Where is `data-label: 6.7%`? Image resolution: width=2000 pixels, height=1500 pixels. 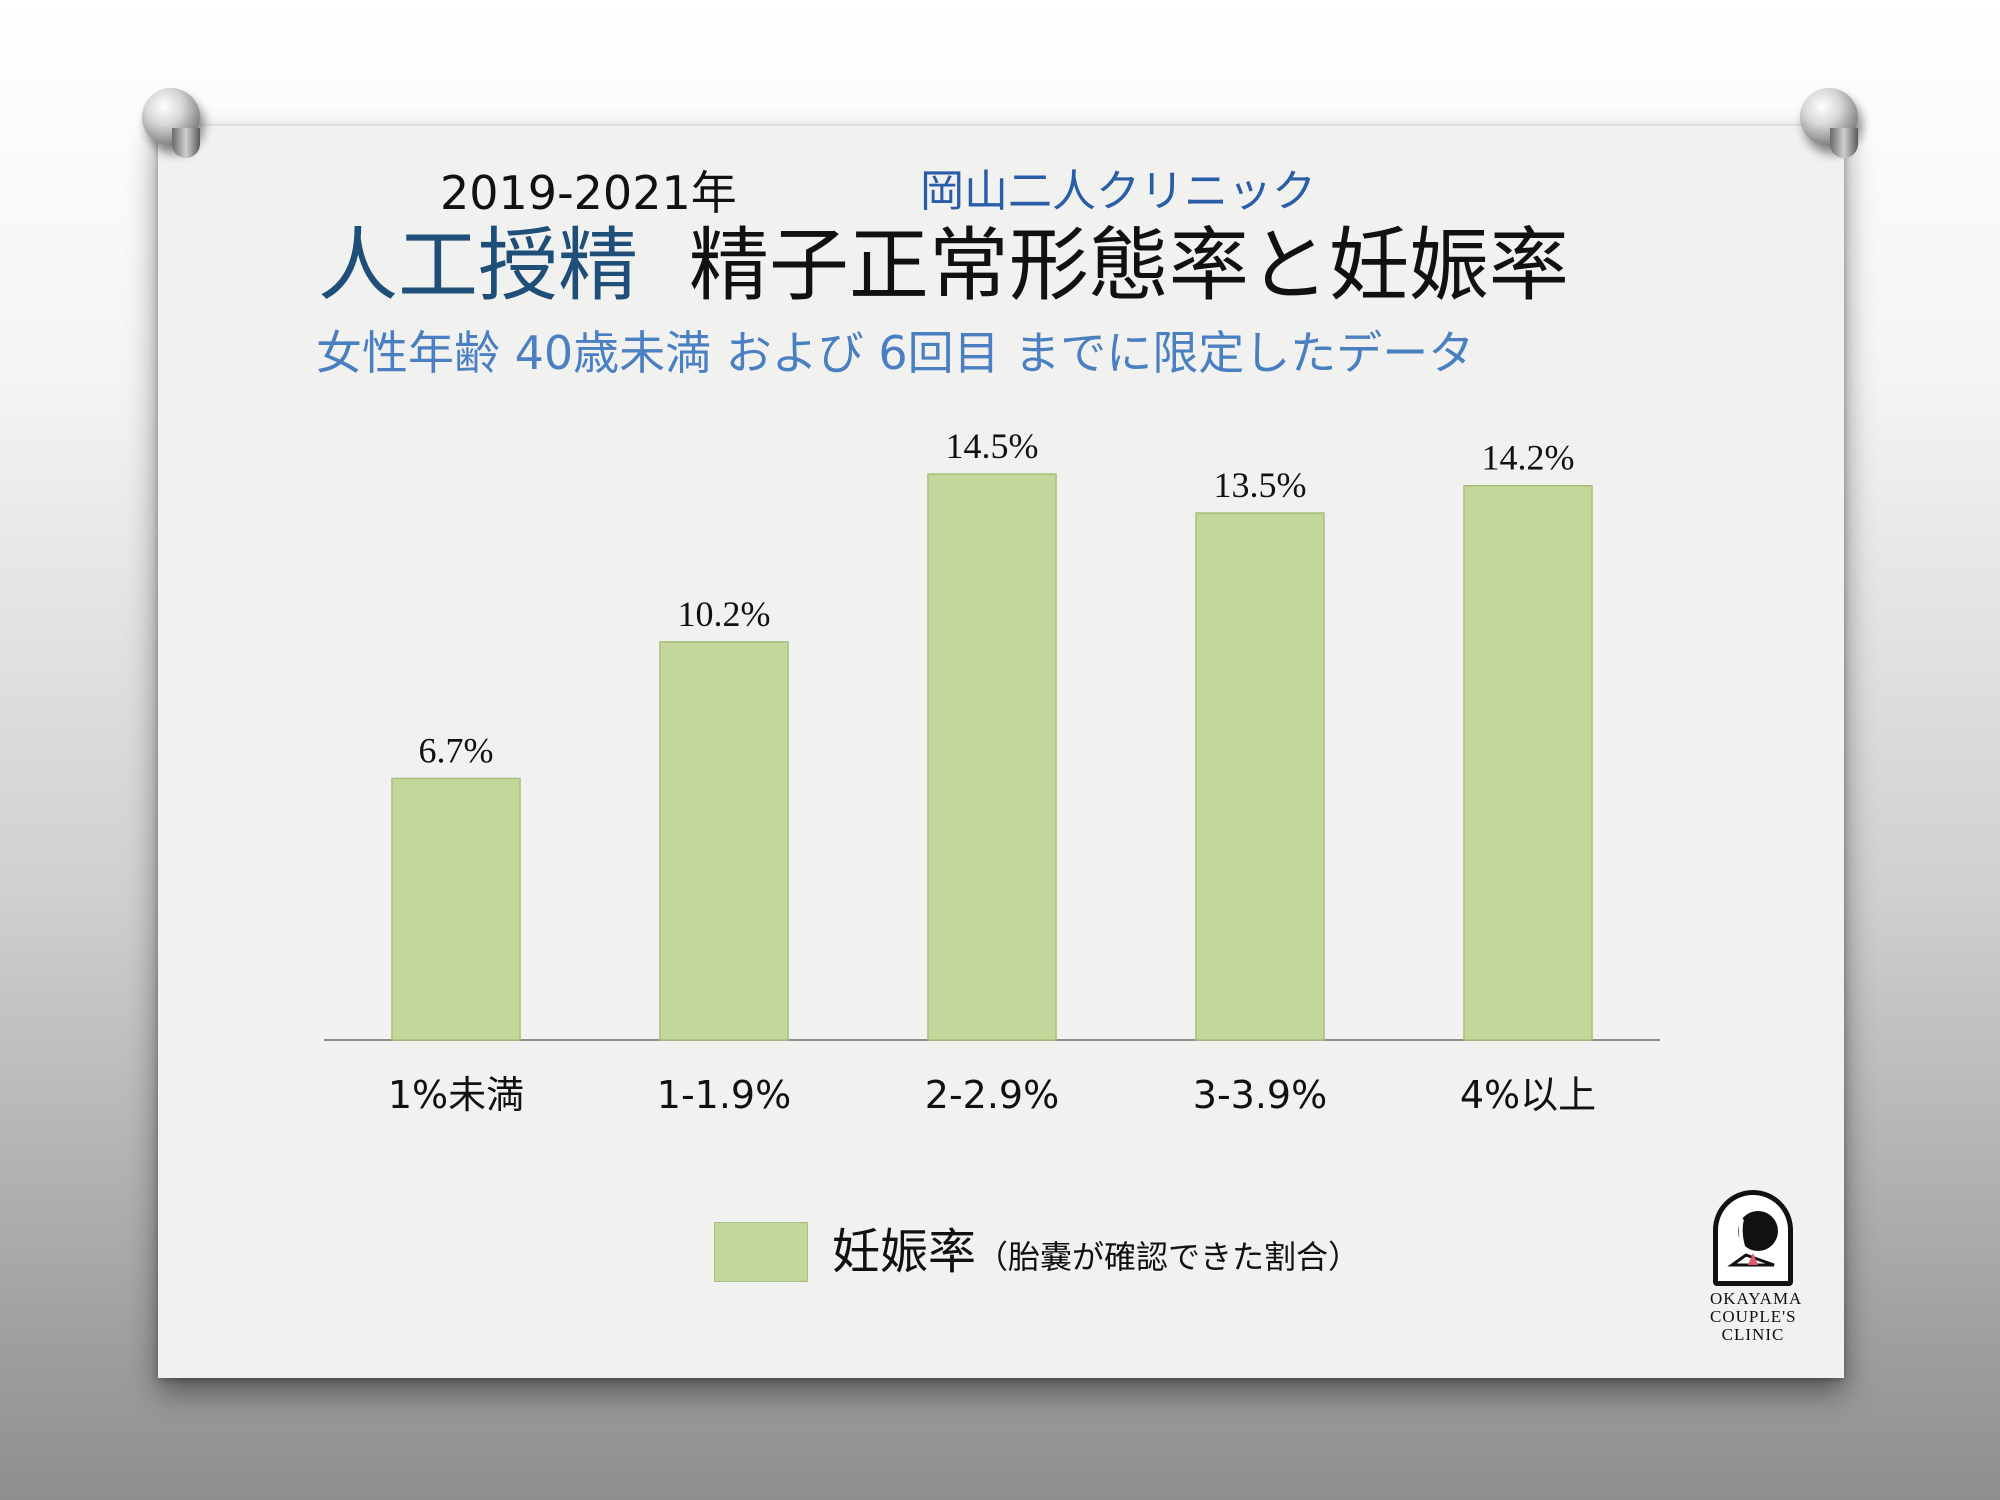
data-label: 6.7% is located at coordinates (456, 750).